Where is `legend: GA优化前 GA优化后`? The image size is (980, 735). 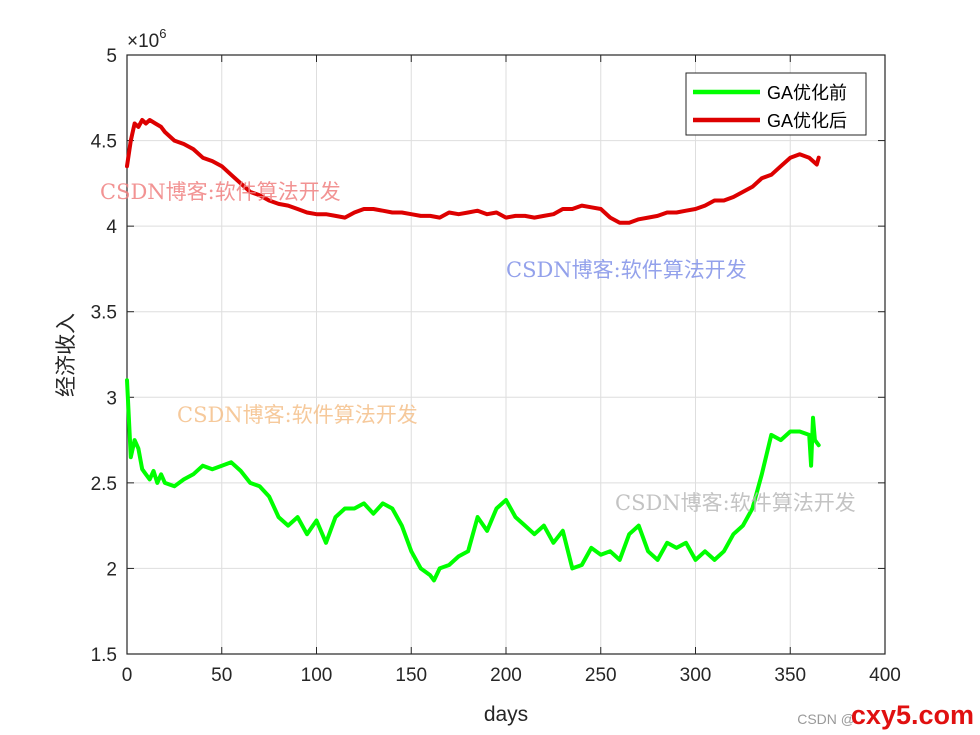 legend: GA优化前 GA优化后 is located at coordinates (776, 104).